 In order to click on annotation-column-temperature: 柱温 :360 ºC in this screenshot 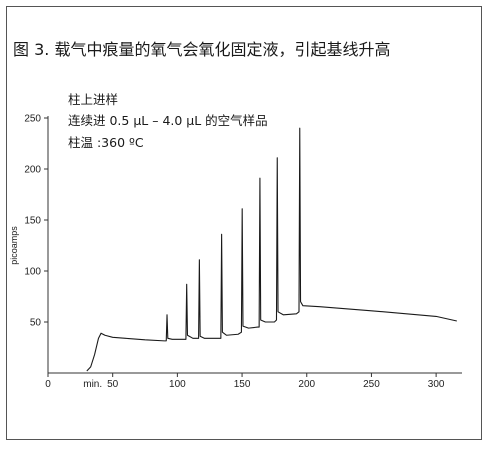, I will do `click(106, 142)`.